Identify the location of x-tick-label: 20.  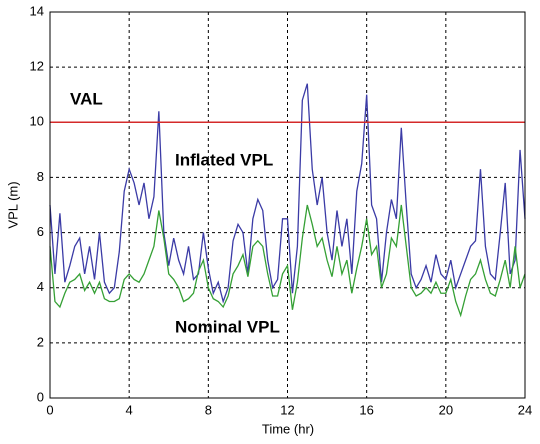
(446, 409).